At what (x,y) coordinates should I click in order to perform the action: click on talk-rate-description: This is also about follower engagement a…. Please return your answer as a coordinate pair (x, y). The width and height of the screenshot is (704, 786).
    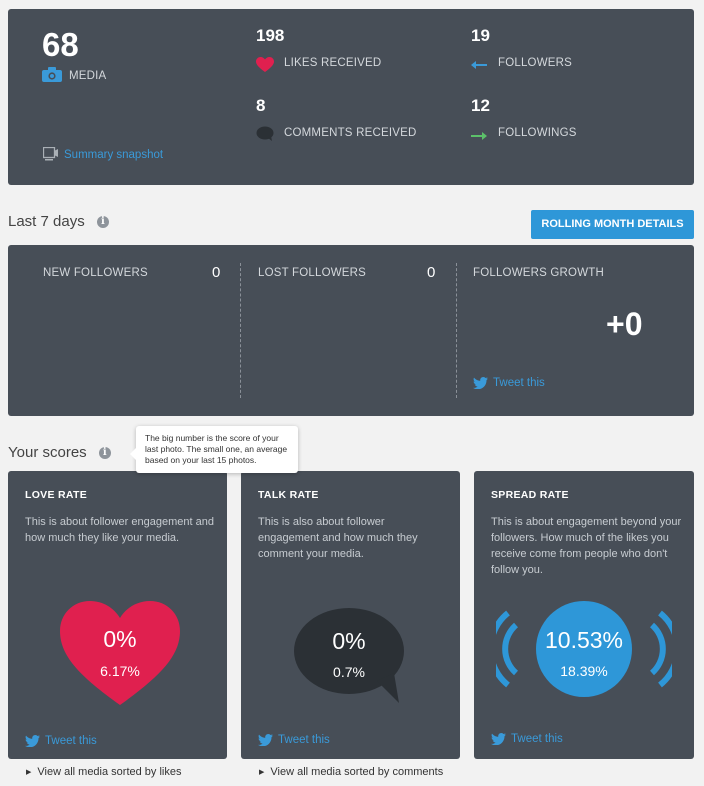
    Looking at the image, I should click on (338, 538).